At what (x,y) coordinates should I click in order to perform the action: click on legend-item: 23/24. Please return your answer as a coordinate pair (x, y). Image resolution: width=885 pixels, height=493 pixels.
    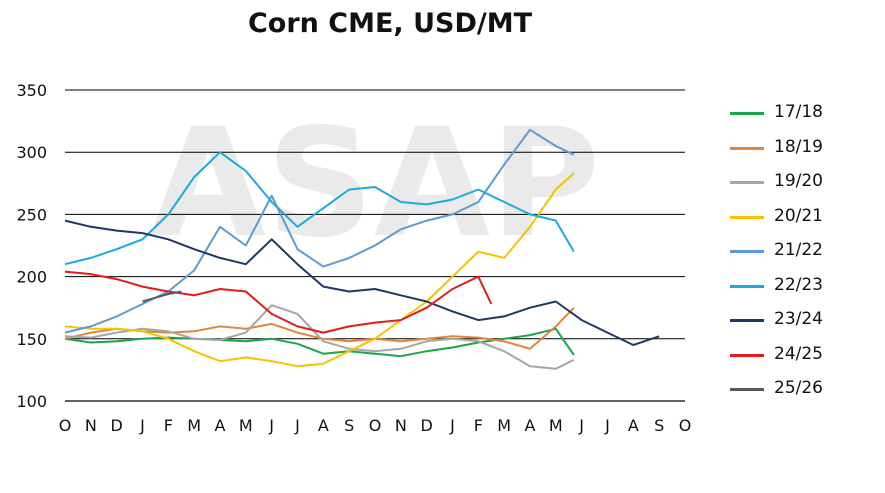
    Looking at the image, I should click on (805, 324).